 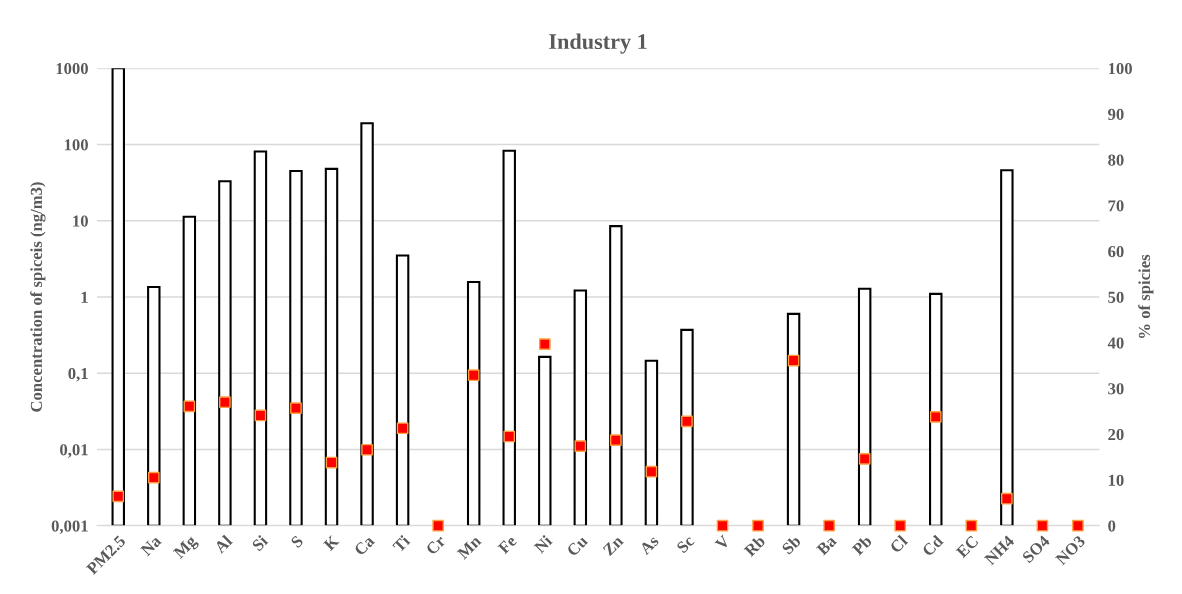 What do you see at coordinates (543, 544) in the screenshot?
I see `x-tick-label: Ni` at bounding box center [543, 544].